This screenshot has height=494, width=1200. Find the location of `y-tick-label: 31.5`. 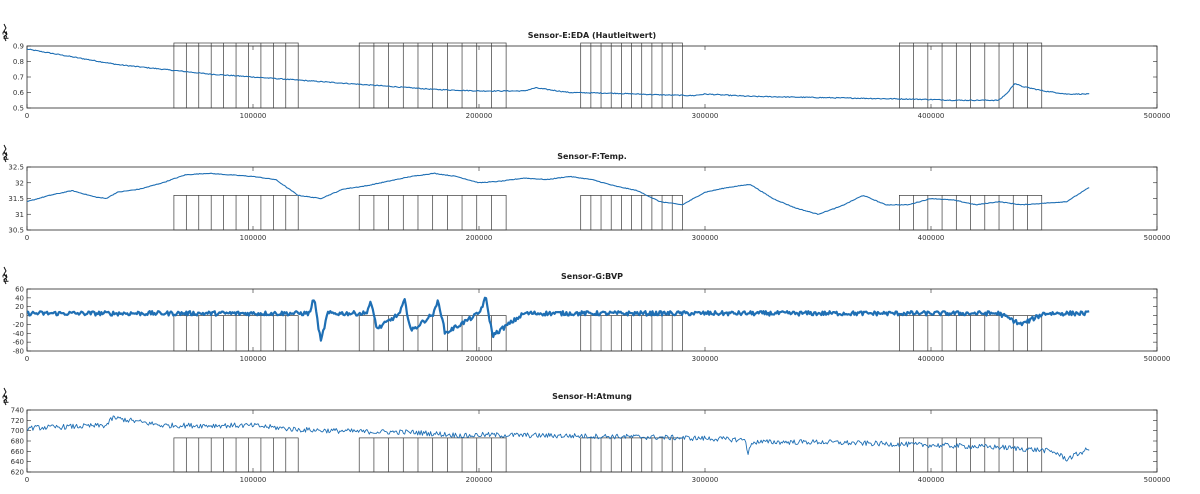

y-tick-label: 31.5 is located at coordinates (16, 199).